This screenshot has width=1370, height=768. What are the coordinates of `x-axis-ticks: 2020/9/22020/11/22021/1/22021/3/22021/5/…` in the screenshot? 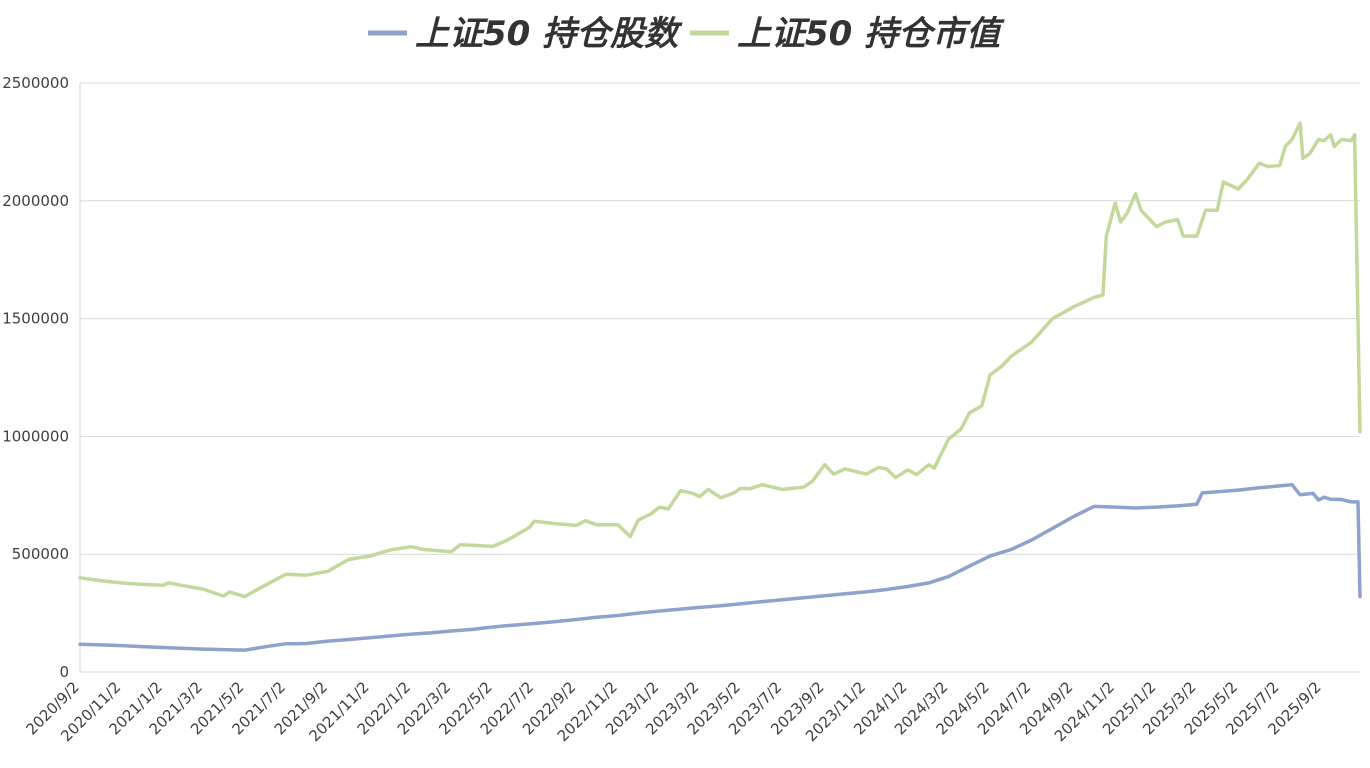 It's located at (673, 711).